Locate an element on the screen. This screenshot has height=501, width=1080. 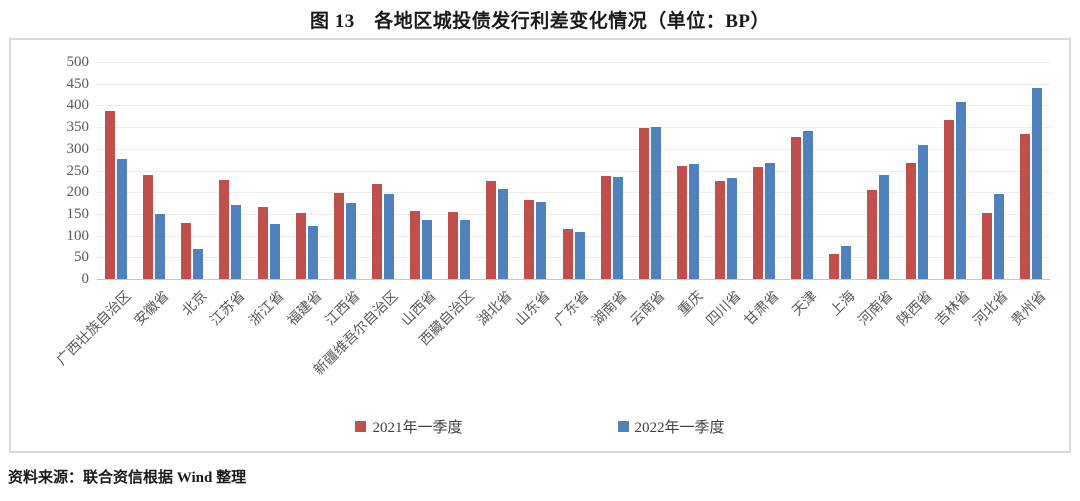
legend-item: 2022年一季度 is located at coordinates (671, 426).